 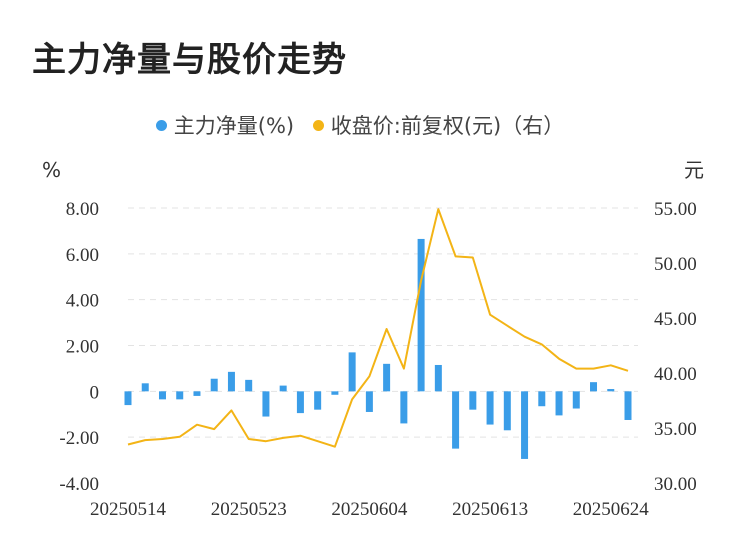 I want to click on y-right-tick-label: 40.00, so click(x=675, y=374).